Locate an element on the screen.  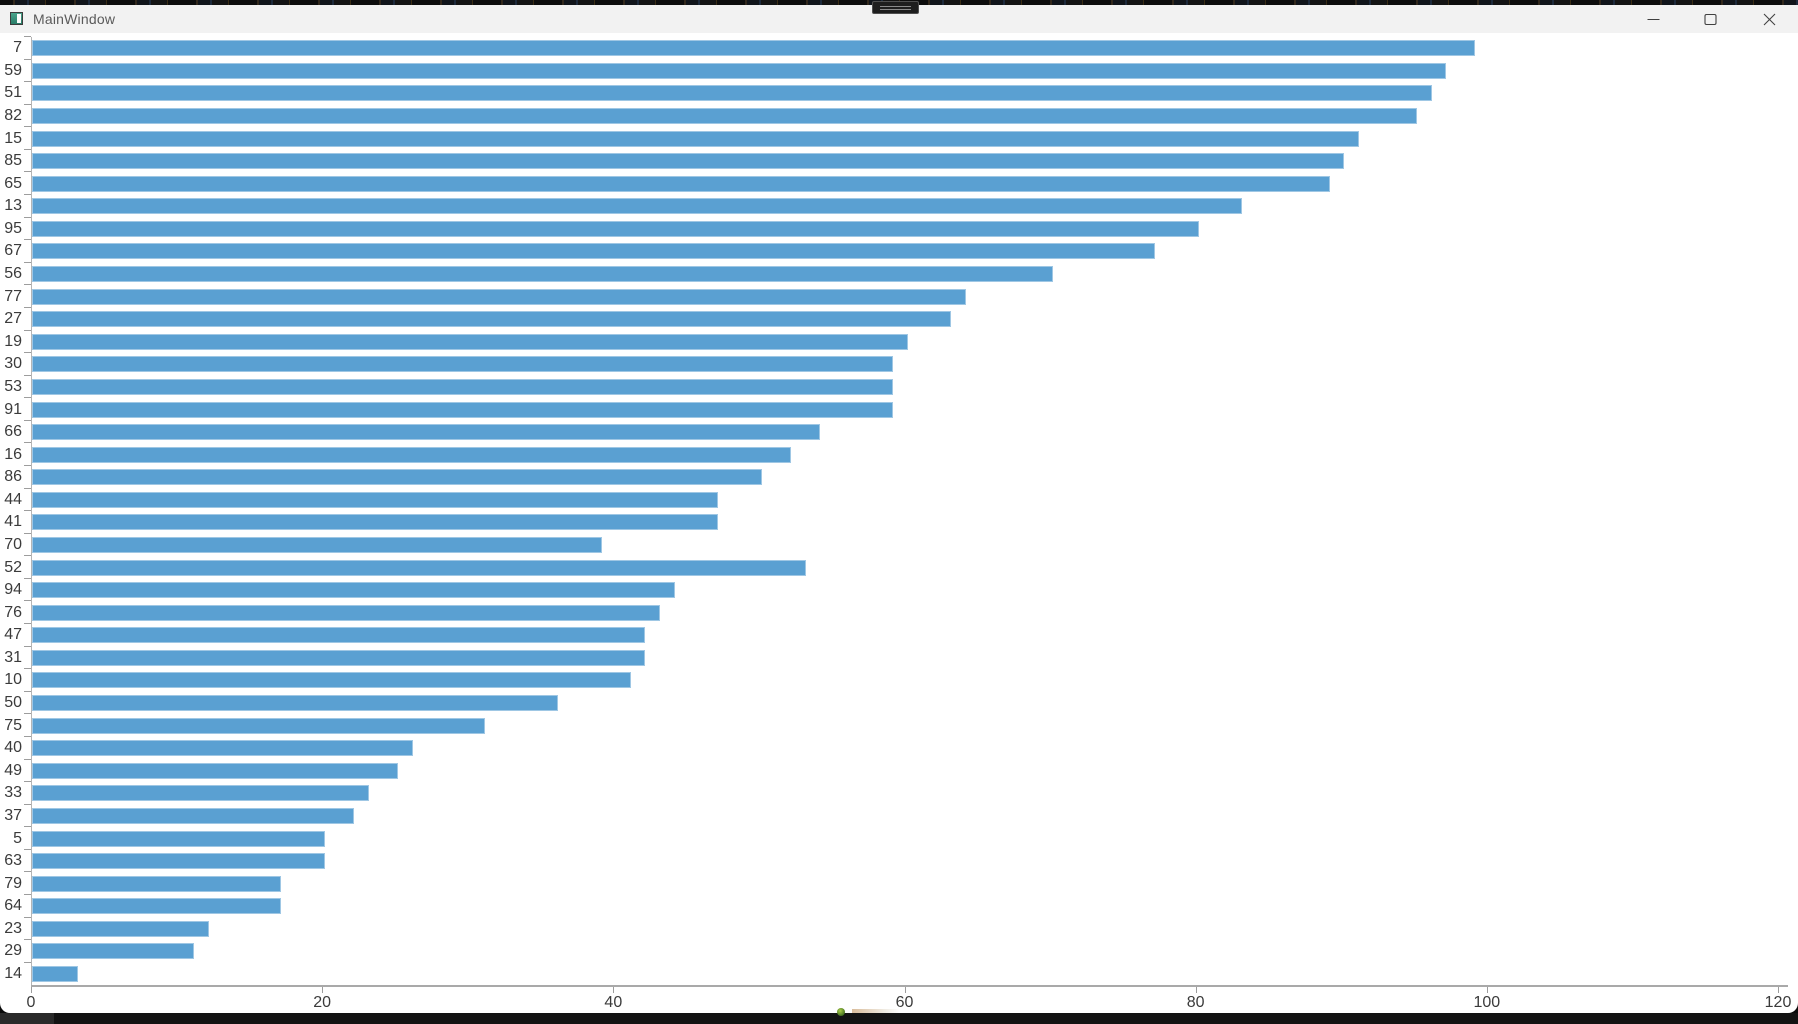
bar-row: 67 is located at coordinates (891, 251).